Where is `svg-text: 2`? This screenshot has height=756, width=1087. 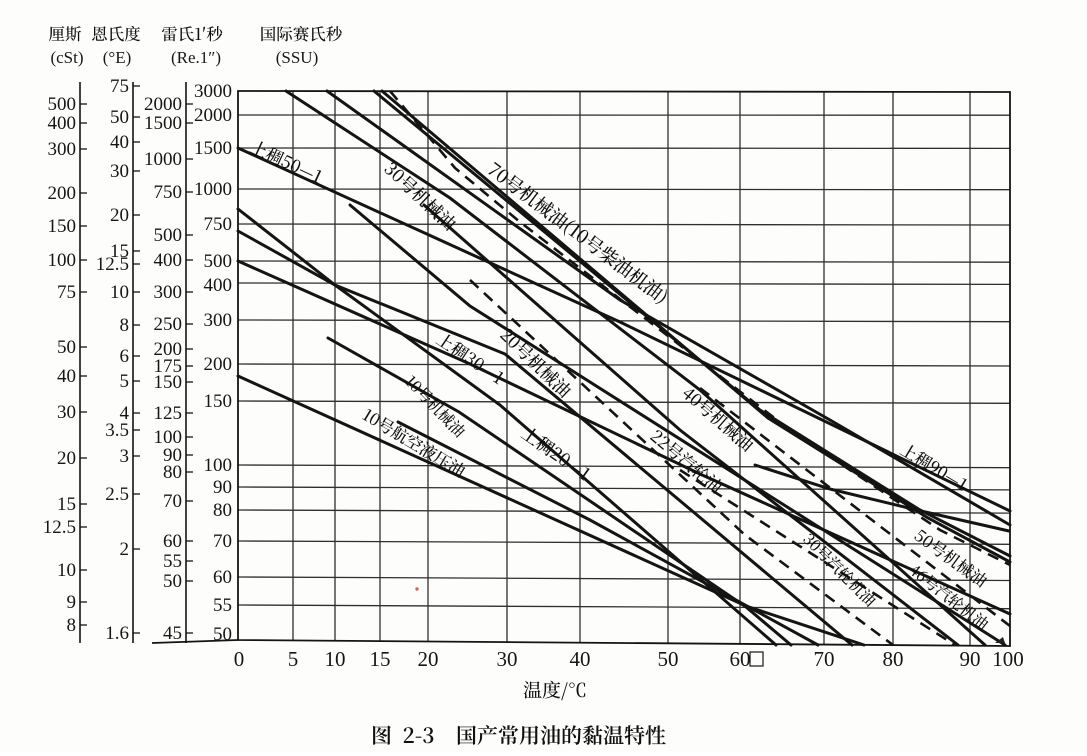 svg-text: 2 is located at coordinates (125, 549).